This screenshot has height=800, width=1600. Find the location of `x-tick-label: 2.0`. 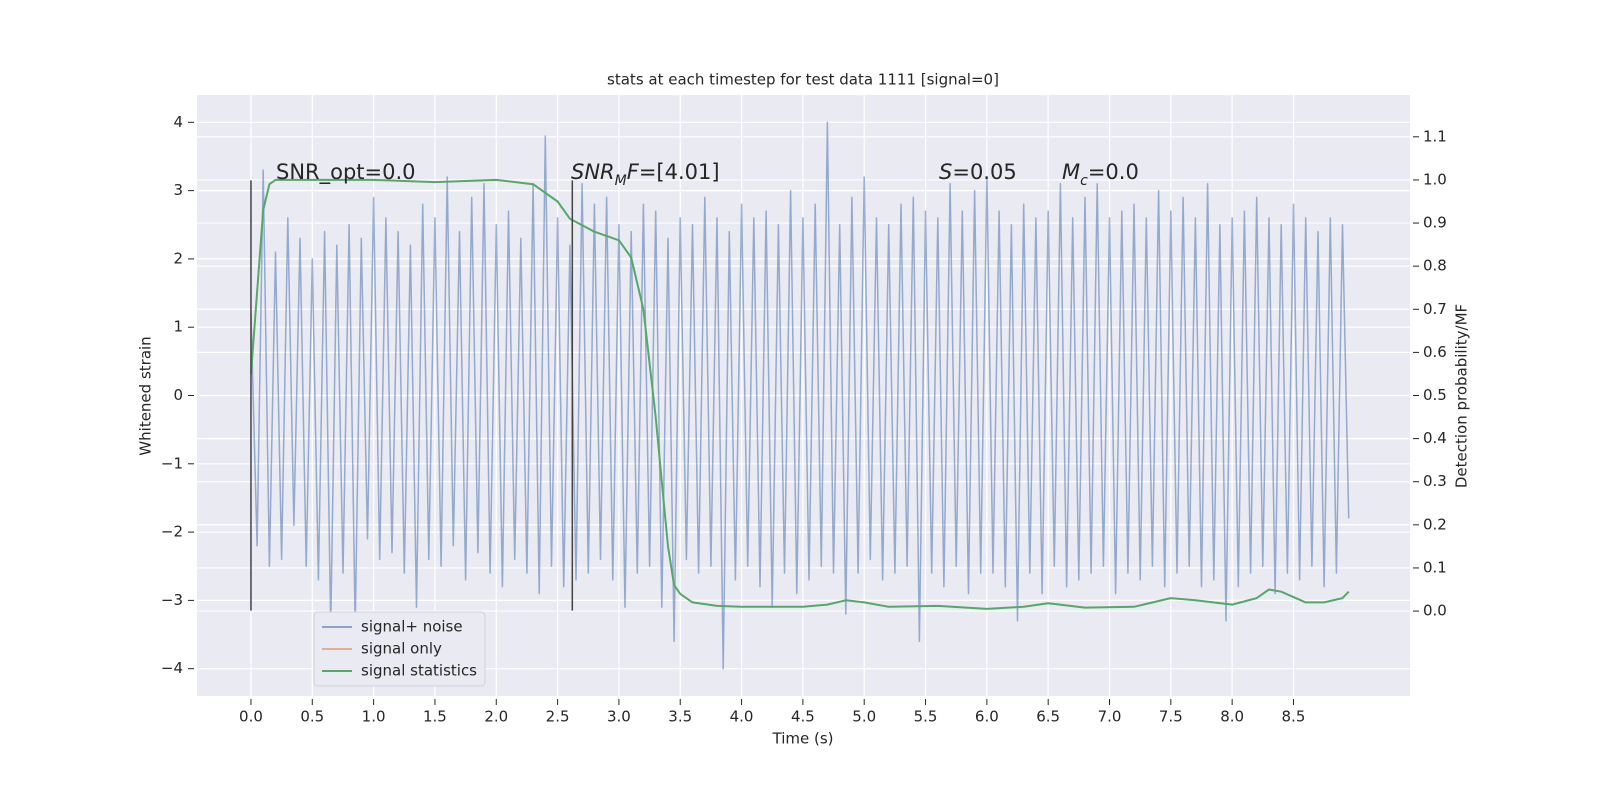

x-tick-label: 2.0 is located at coordinates (496, 717).